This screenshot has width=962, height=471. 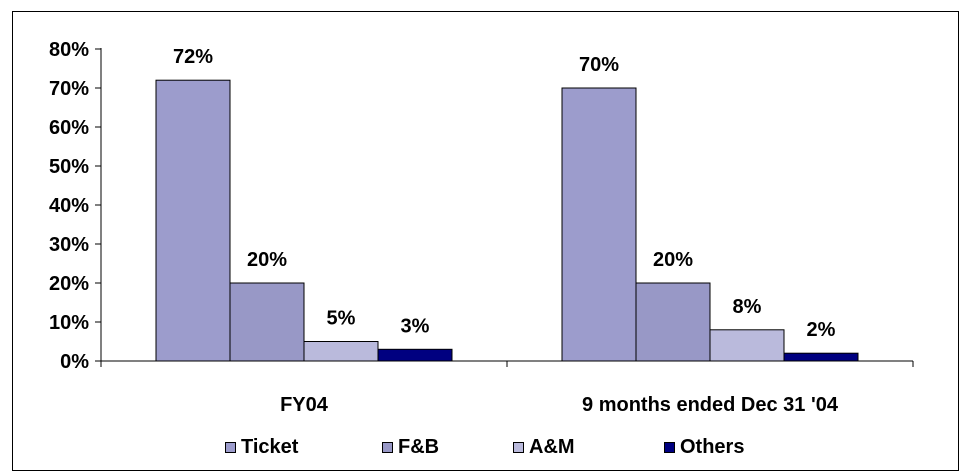 I want to click on bar-ticket-fy04, so click(x=193, y=220).